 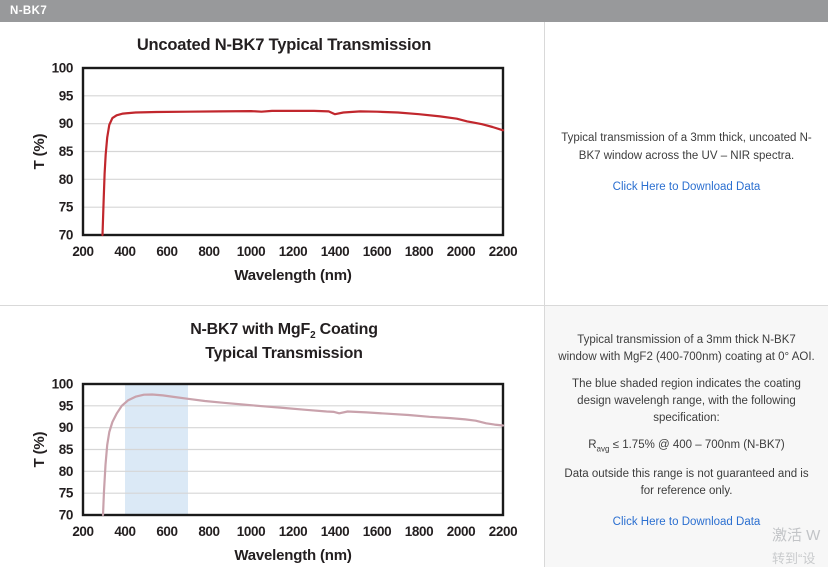 I want to click on coated-chart-title-line2: Typical Transmission, so click(x=284, y=354).